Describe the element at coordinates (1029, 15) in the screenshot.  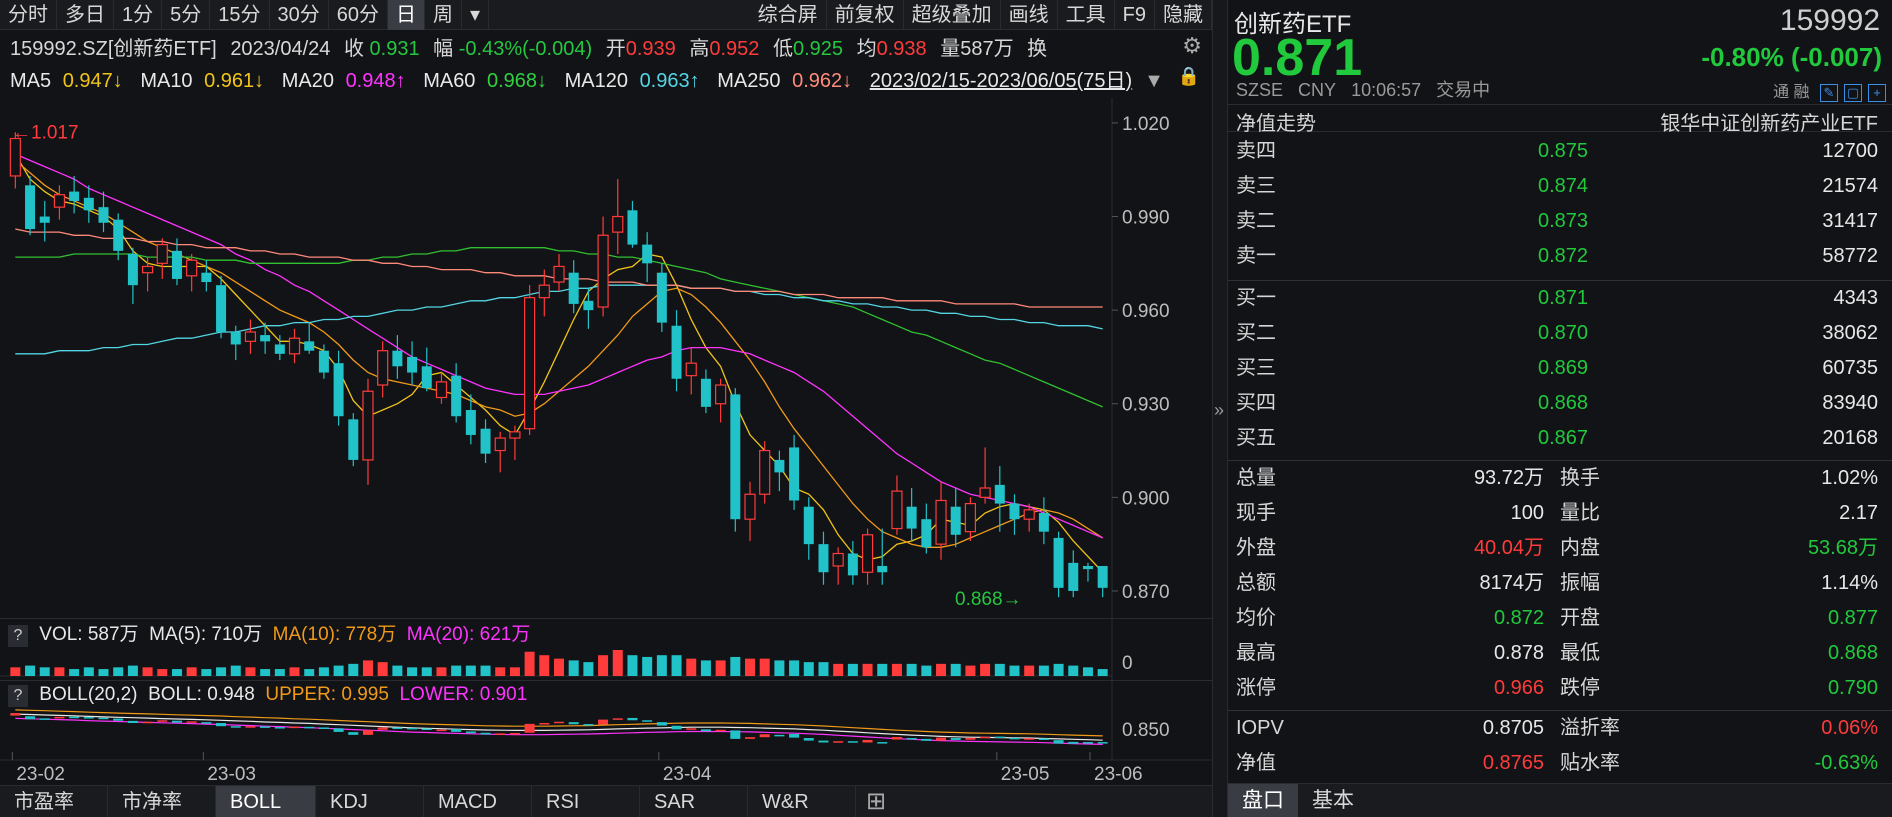
I see `toolbar-button: 画线` at that location.